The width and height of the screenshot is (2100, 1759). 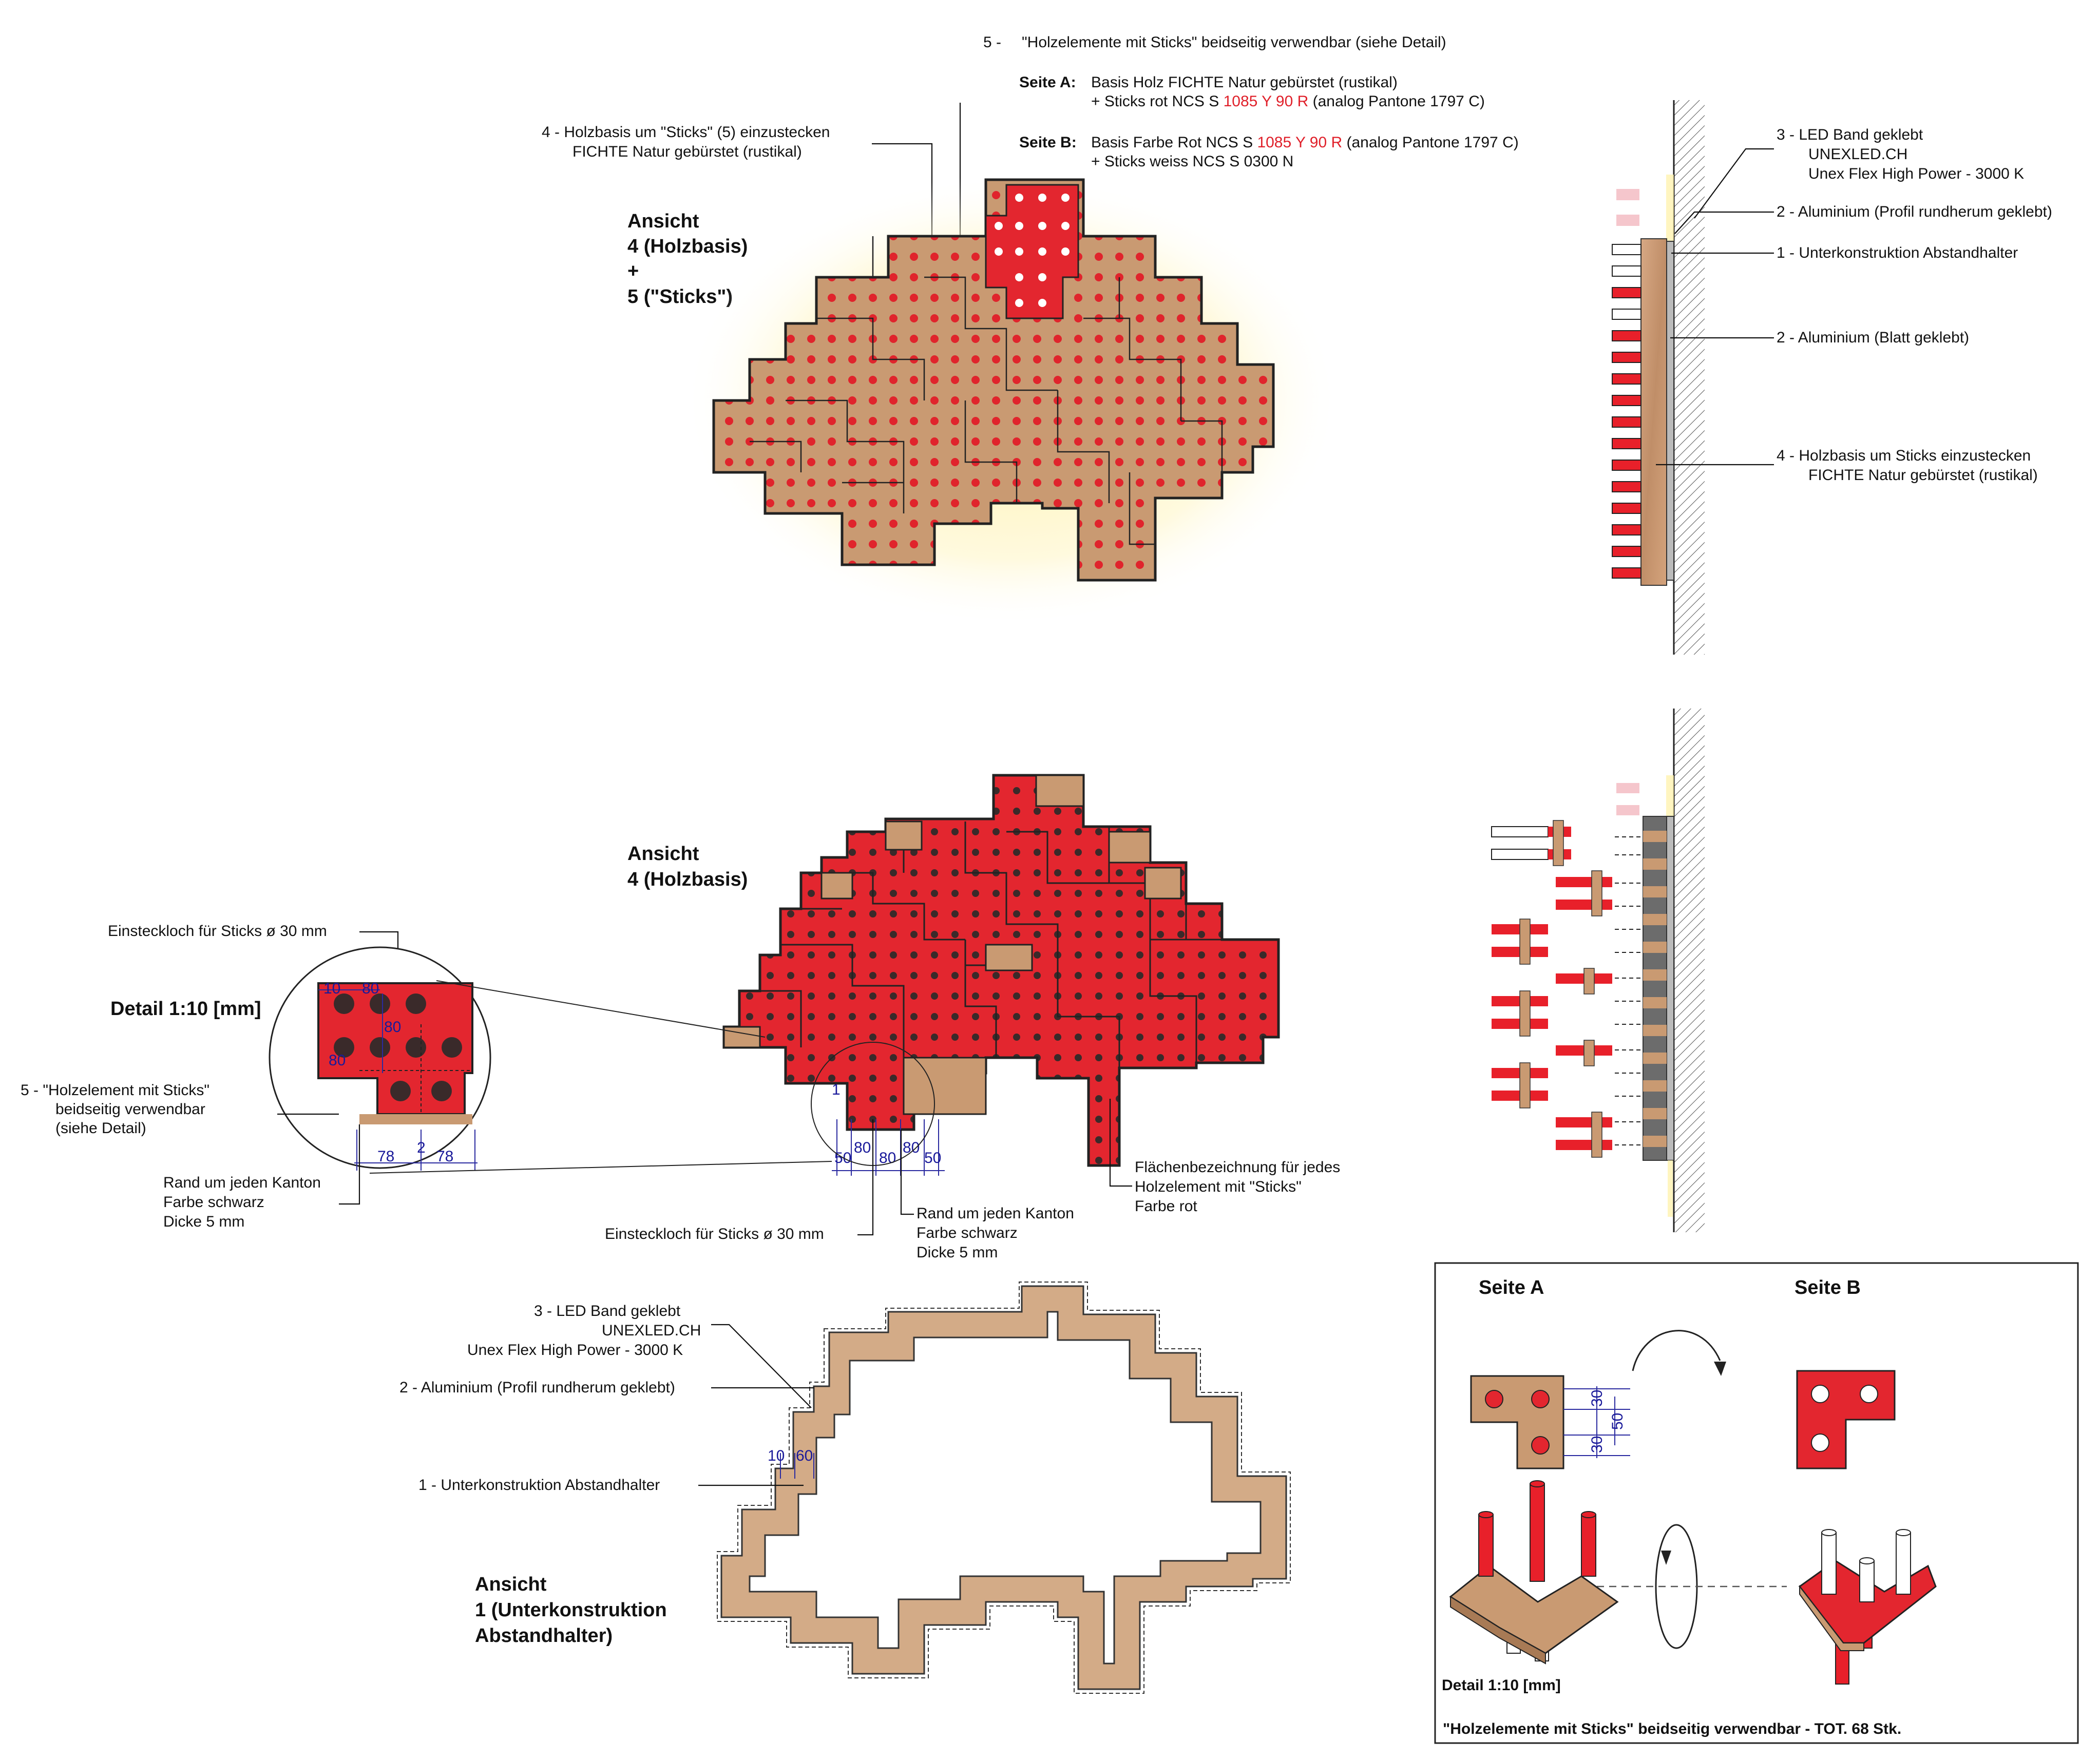 I want to click on view2-map-holzbasis: 50 80 80 80 50 1, so click(x=1001, y=975).